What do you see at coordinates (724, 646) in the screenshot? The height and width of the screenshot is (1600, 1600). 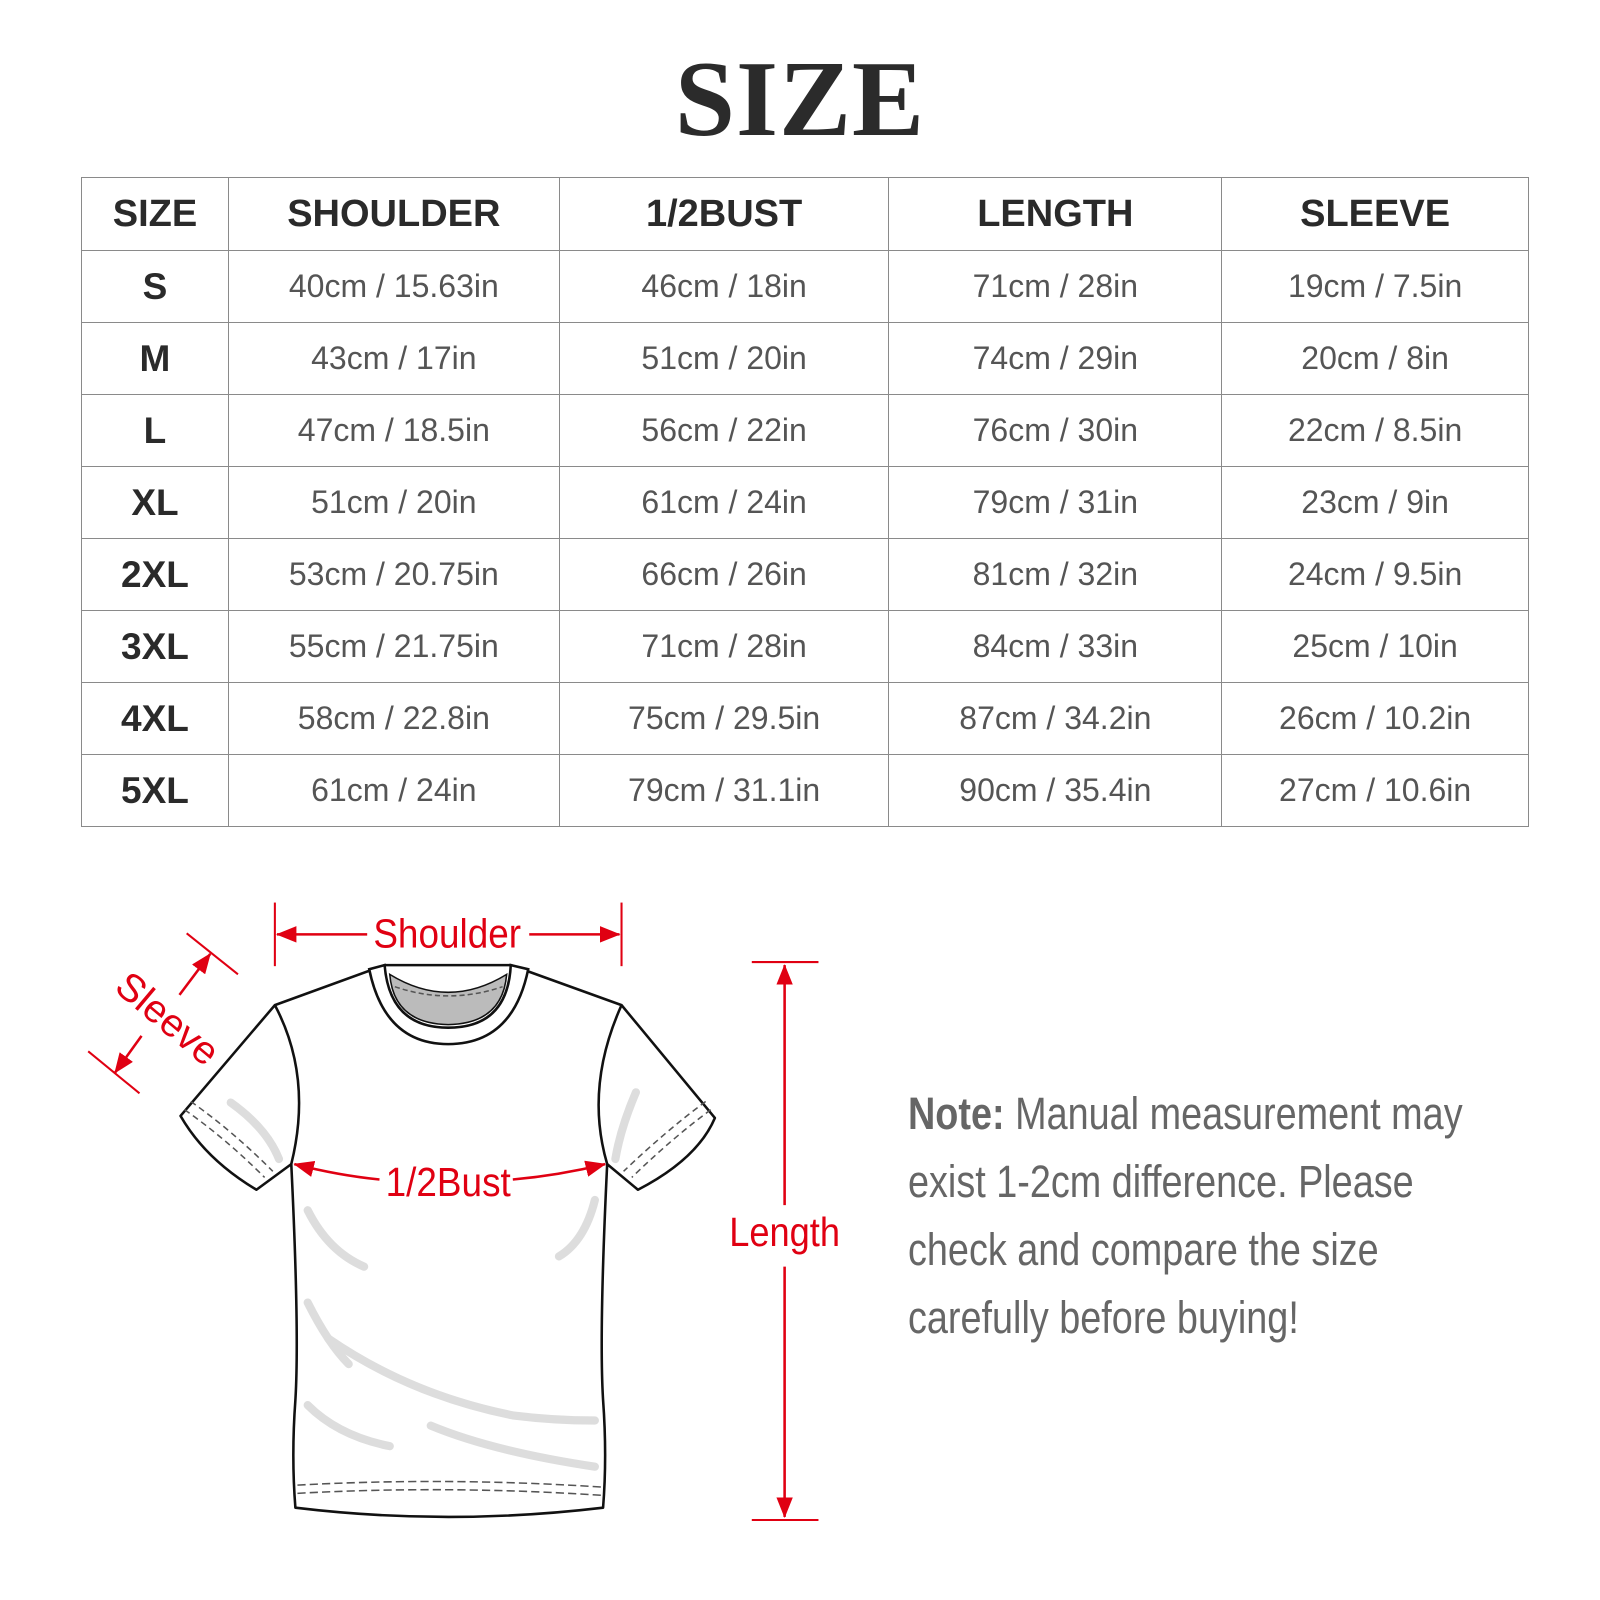 I see `bust-cell: 71cm / 28in` at bounding box center [724, 646].